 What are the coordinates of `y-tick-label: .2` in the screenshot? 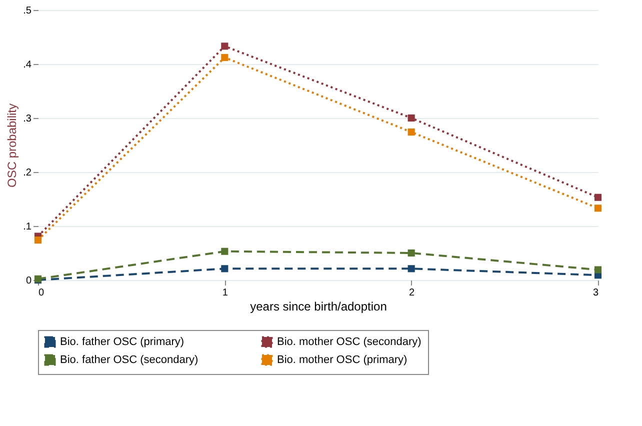 It's located at (27, 173).